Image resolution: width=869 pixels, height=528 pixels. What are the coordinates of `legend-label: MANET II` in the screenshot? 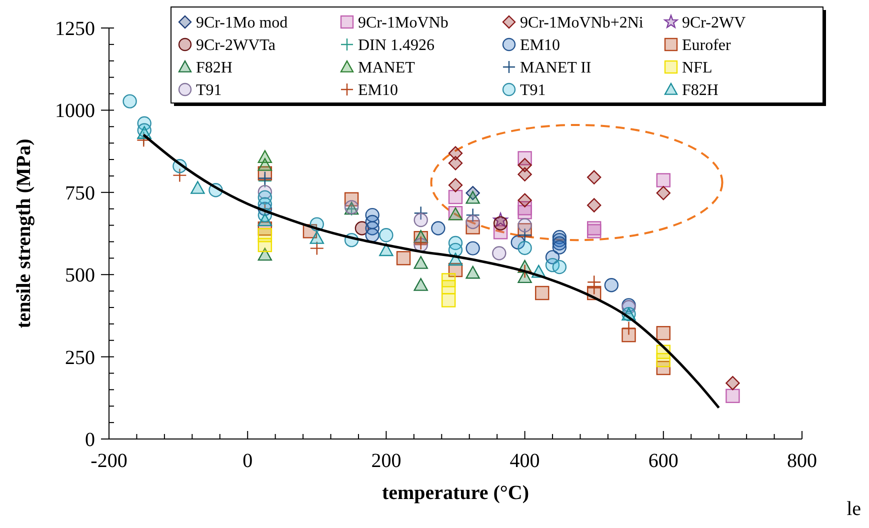 It's located at (556, 68).